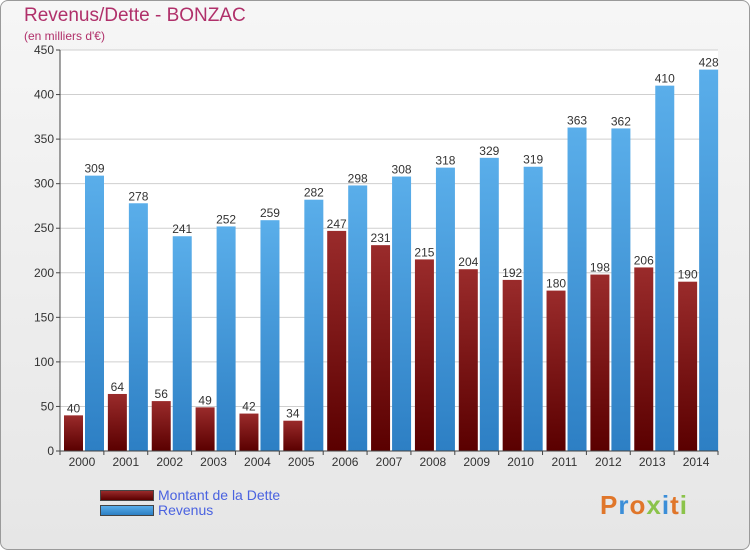  What do you see at coordinates (48, 406) in the screenshot?
I see `y-tick-label: 50` at bounding box center [48, 406].